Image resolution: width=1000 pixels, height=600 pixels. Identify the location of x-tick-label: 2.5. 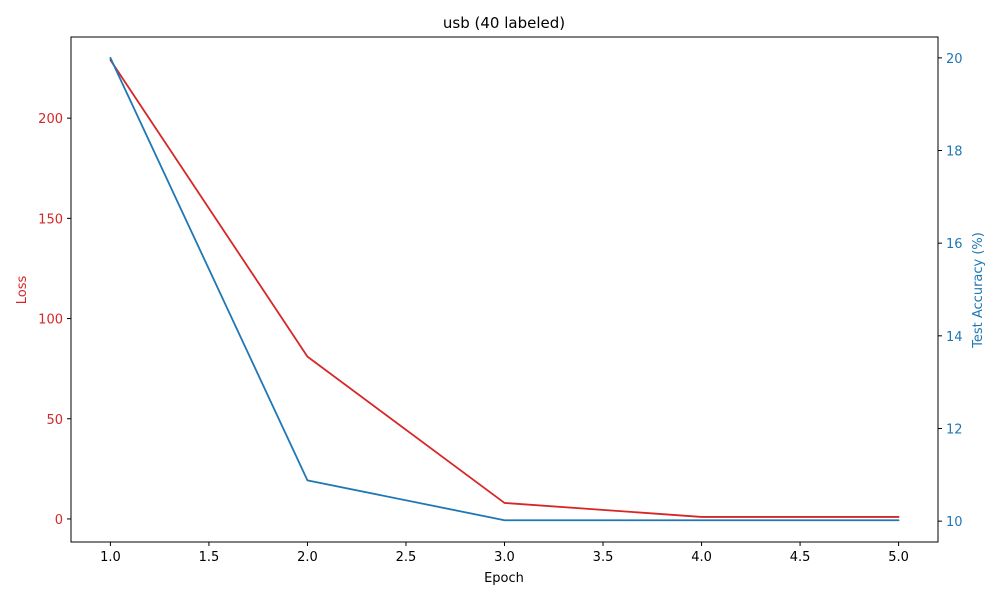
(406, 557).